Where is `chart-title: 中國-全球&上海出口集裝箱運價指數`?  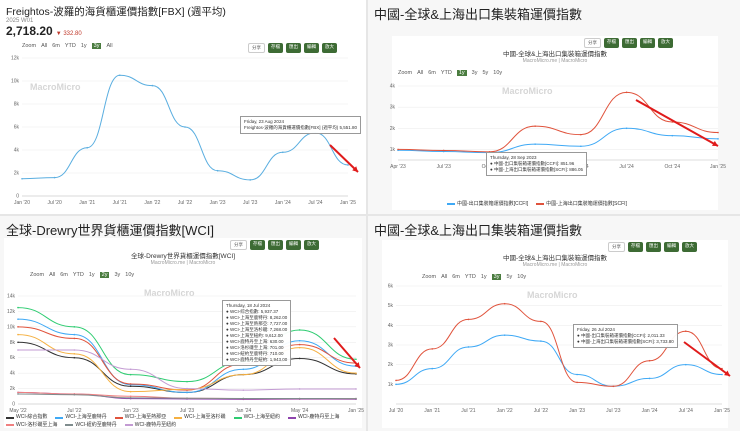 chart-title: 中國-全球&上海出口集裝箱運價指數 is located at coordinates (555, 258).